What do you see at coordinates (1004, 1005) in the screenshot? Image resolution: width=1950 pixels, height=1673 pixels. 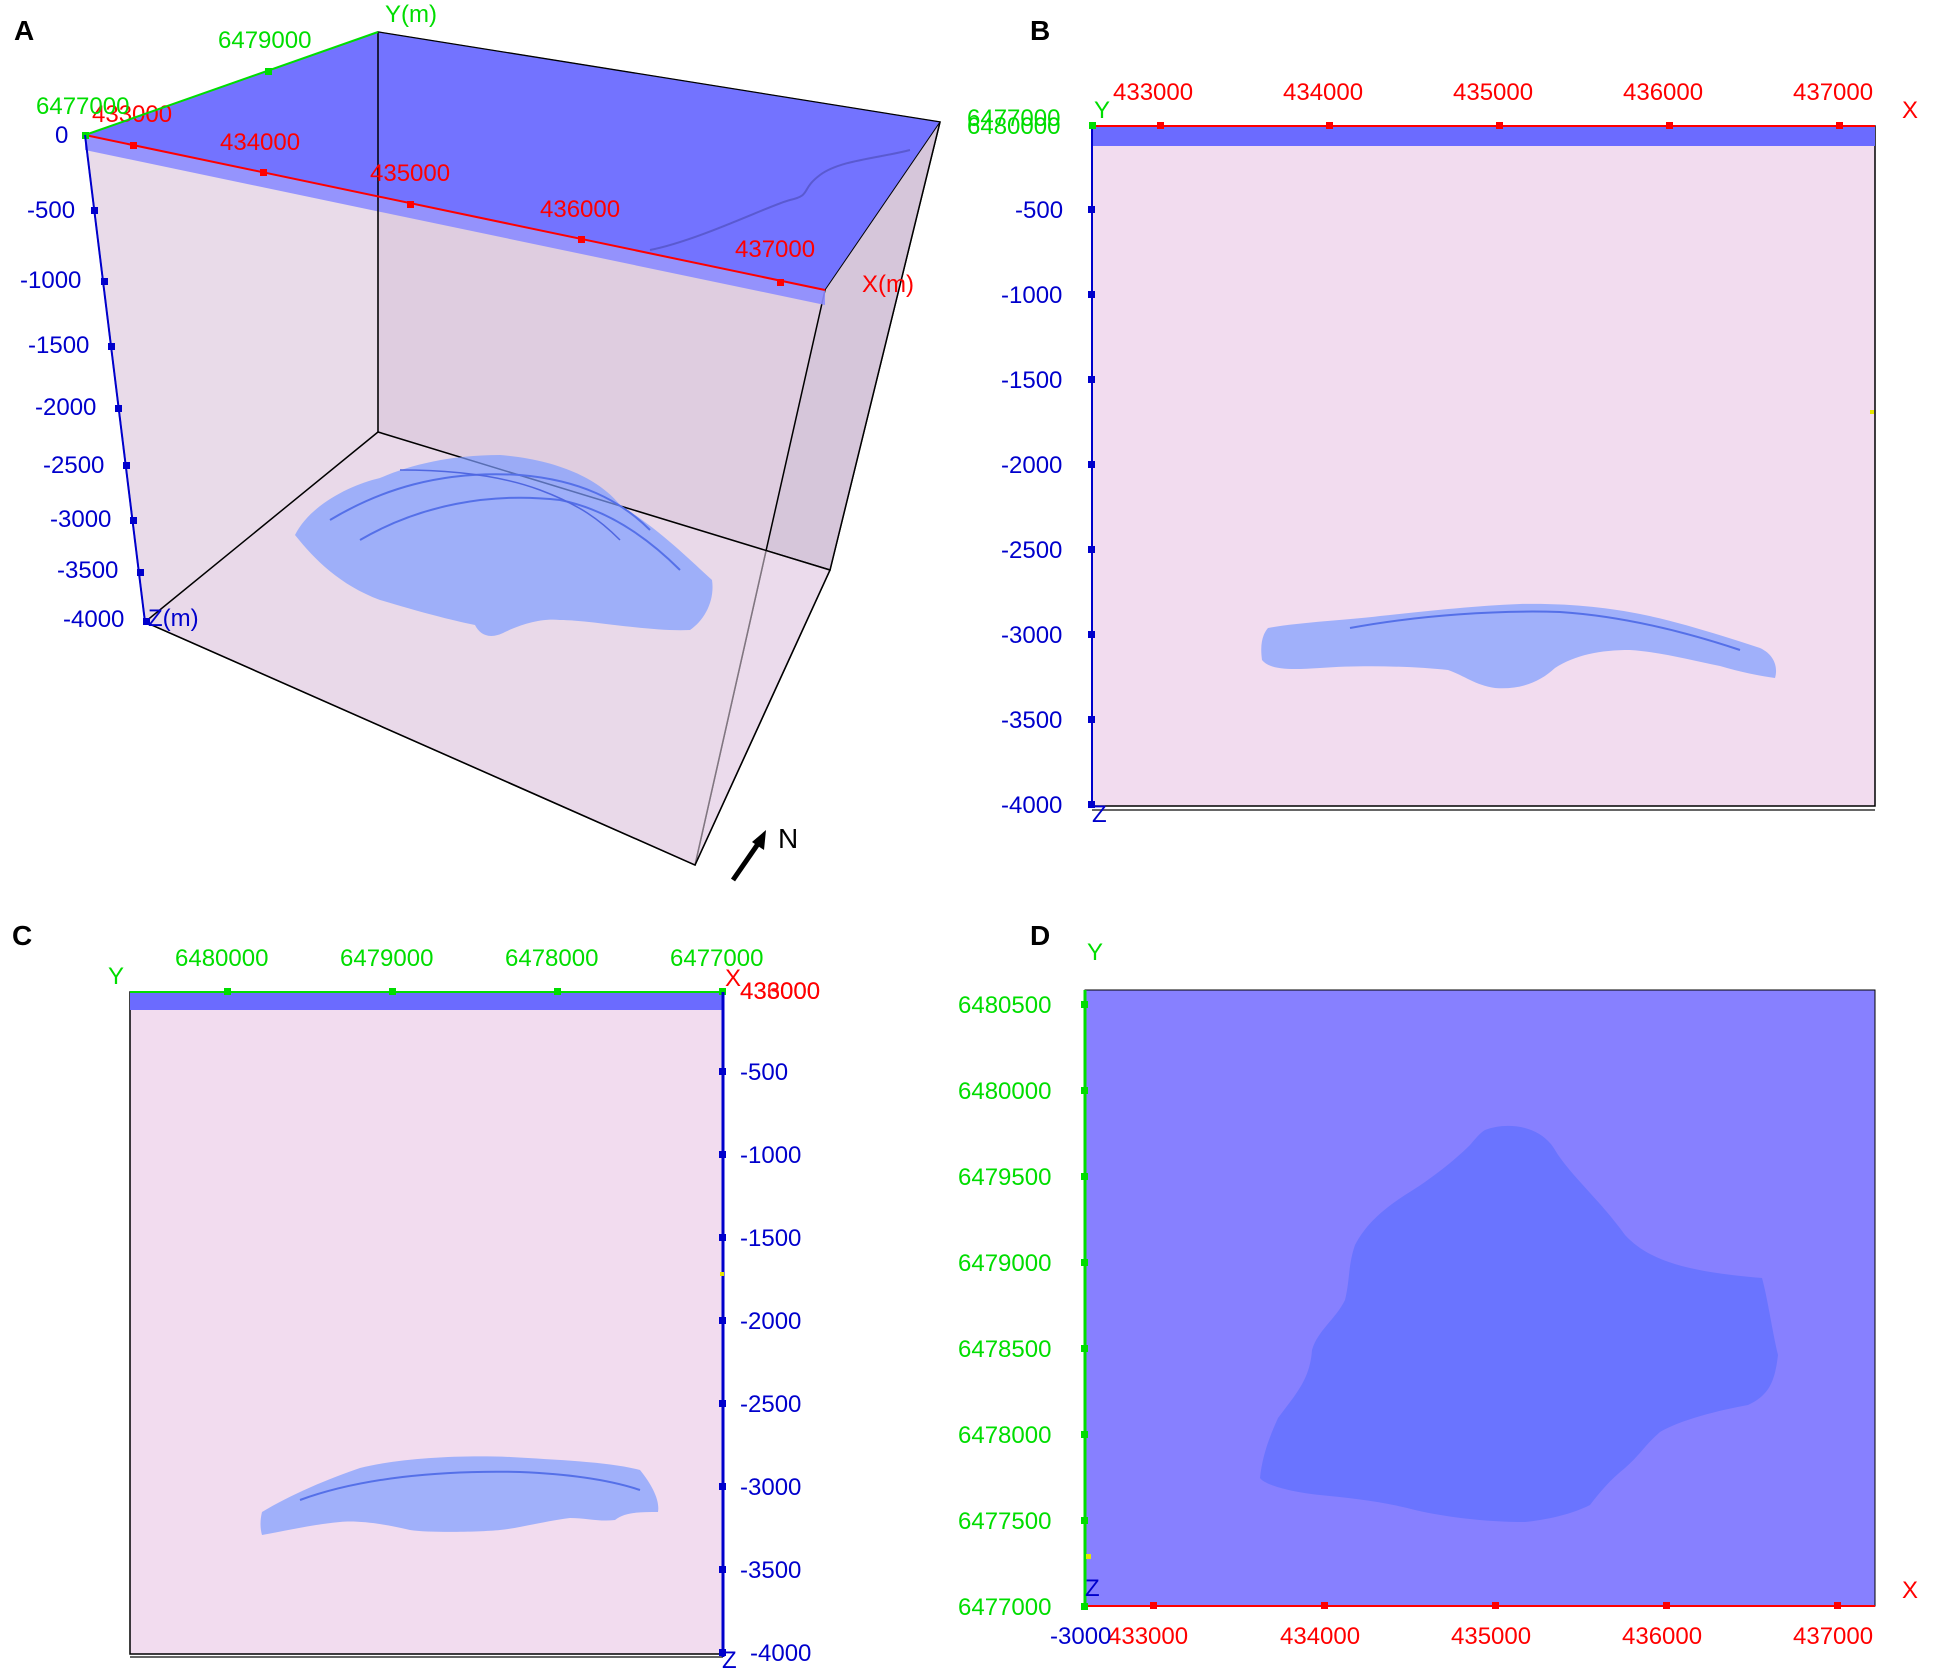 I see `panel-d-y-tick-label-0: 6480500` at bounding box center [1004, 1005].